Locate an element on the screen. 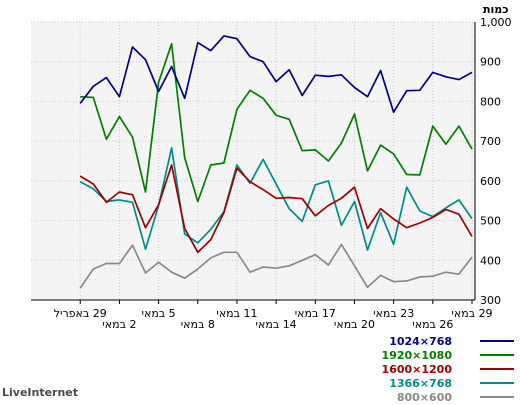 This screenshot has height=405, width=520. legend-label: 1920×1080 is located at coordinates (417, 355).